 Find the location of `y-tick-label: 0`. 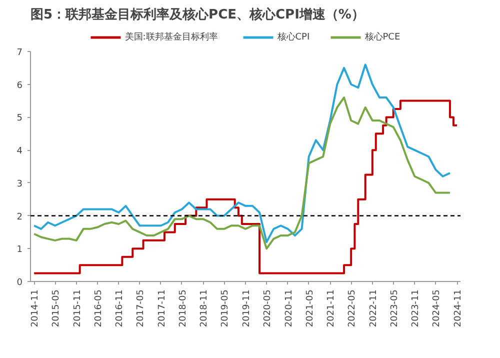

y-tick-label: 0 is located at coordinates (19, 283).